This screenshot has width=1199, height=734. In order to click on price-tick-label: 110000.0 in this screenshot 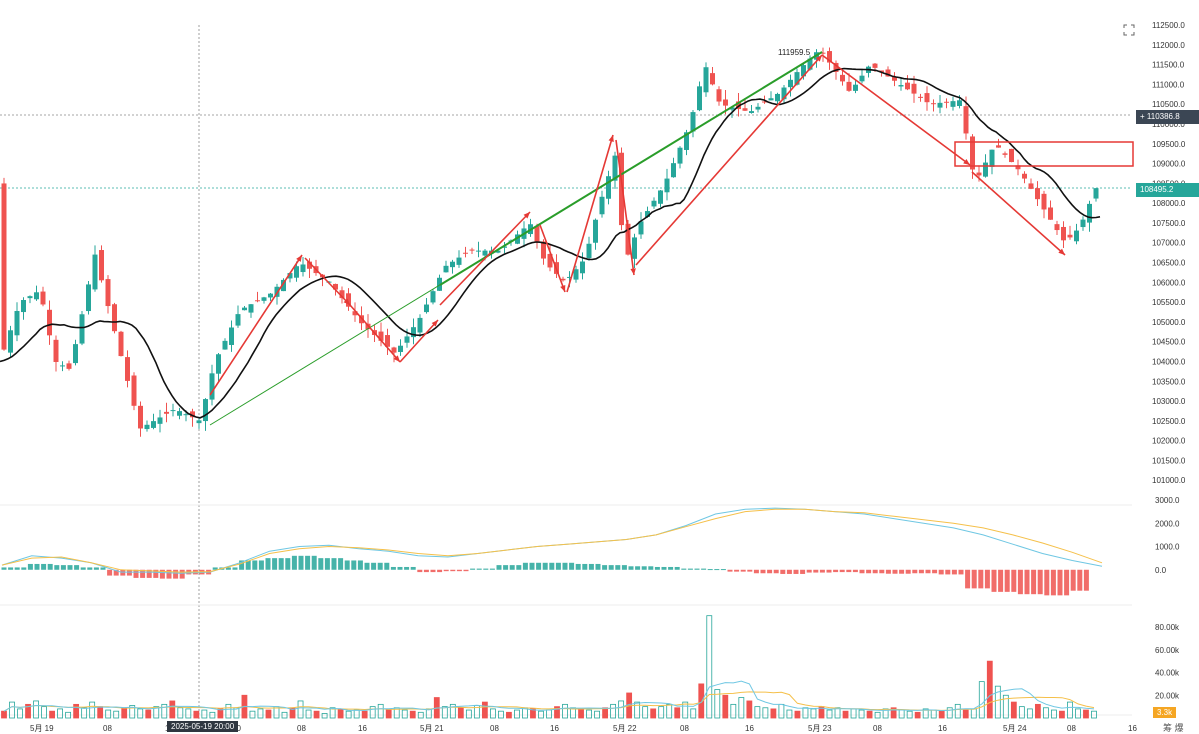, I will do `click(1168, 124)`.